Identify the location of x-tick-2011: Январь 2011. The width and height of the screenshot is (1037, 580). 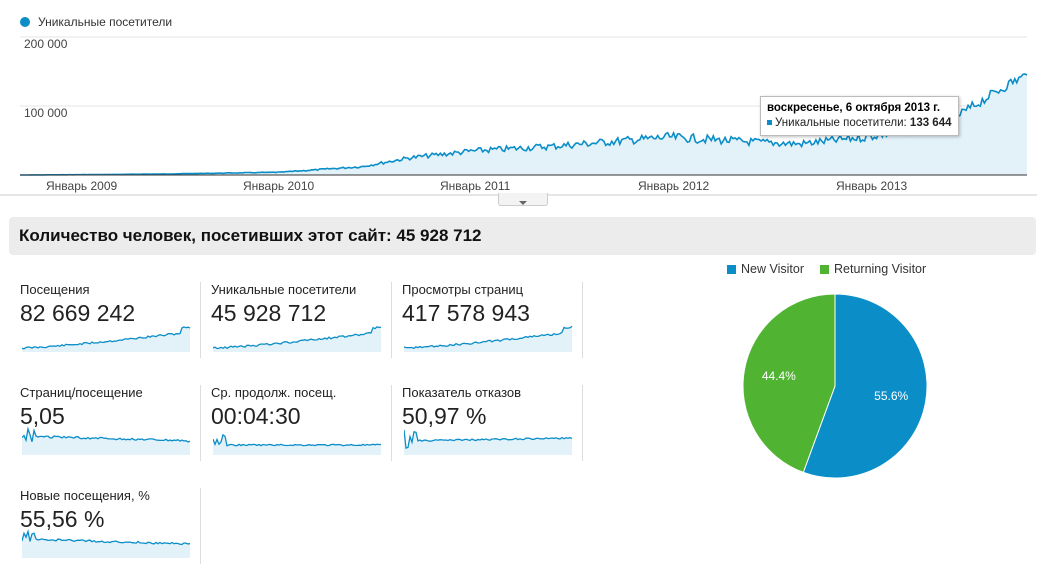
(475, 186).